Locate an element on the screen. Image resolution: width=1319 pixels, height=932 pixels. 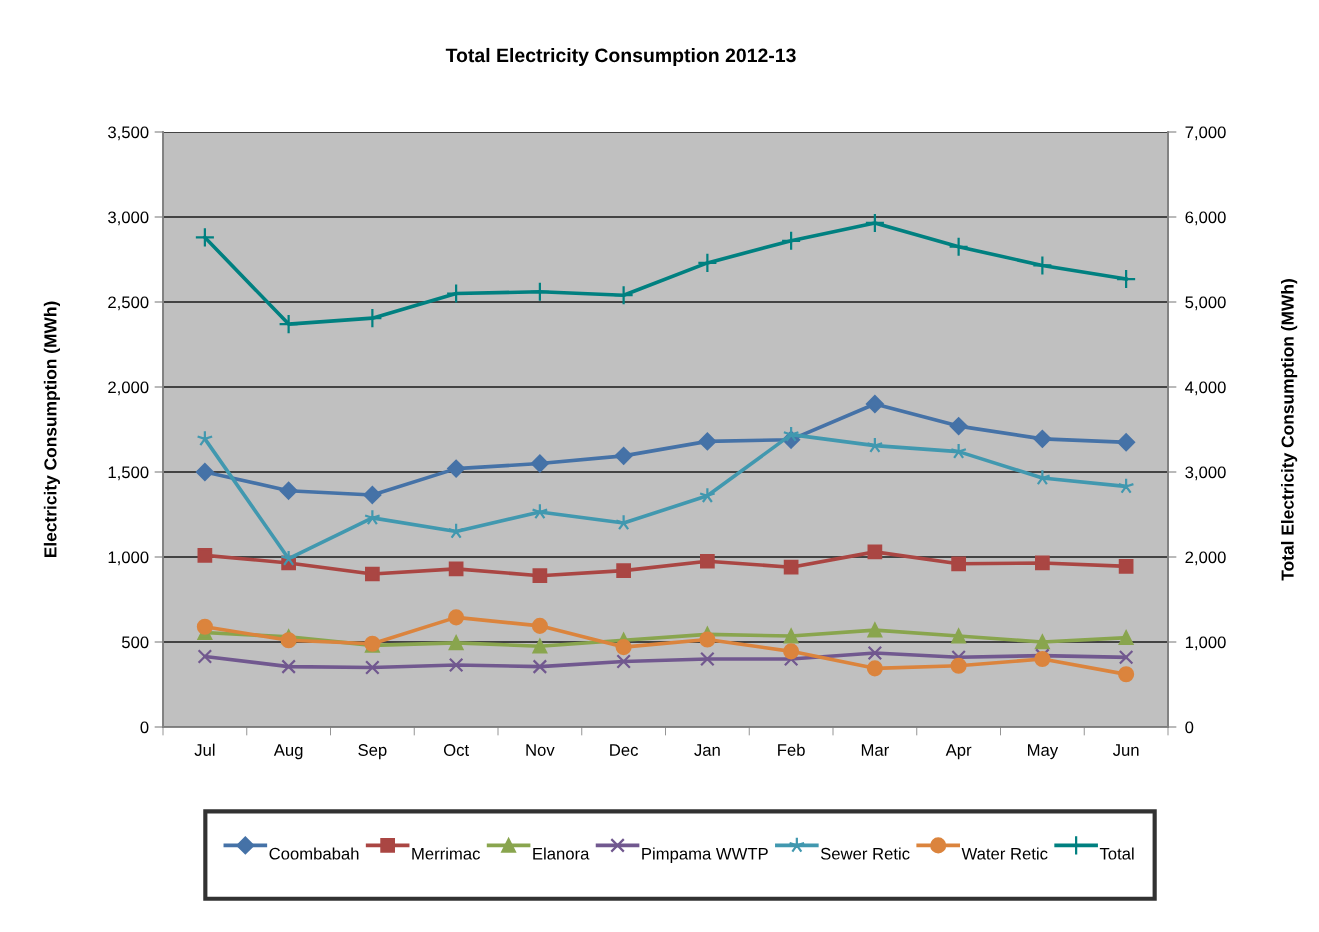
x-tick-label: Apr is located at coordinates (958, 752).